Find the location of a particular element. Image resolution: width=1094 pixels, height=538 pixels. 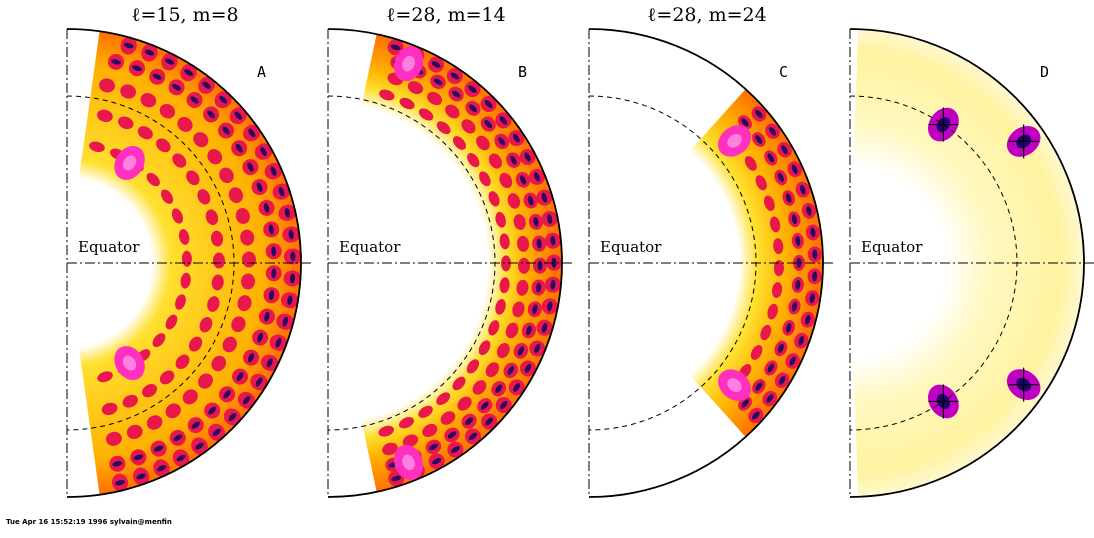

panel-title: ℓ=28, m=24 is located at coordinates (706, 15).